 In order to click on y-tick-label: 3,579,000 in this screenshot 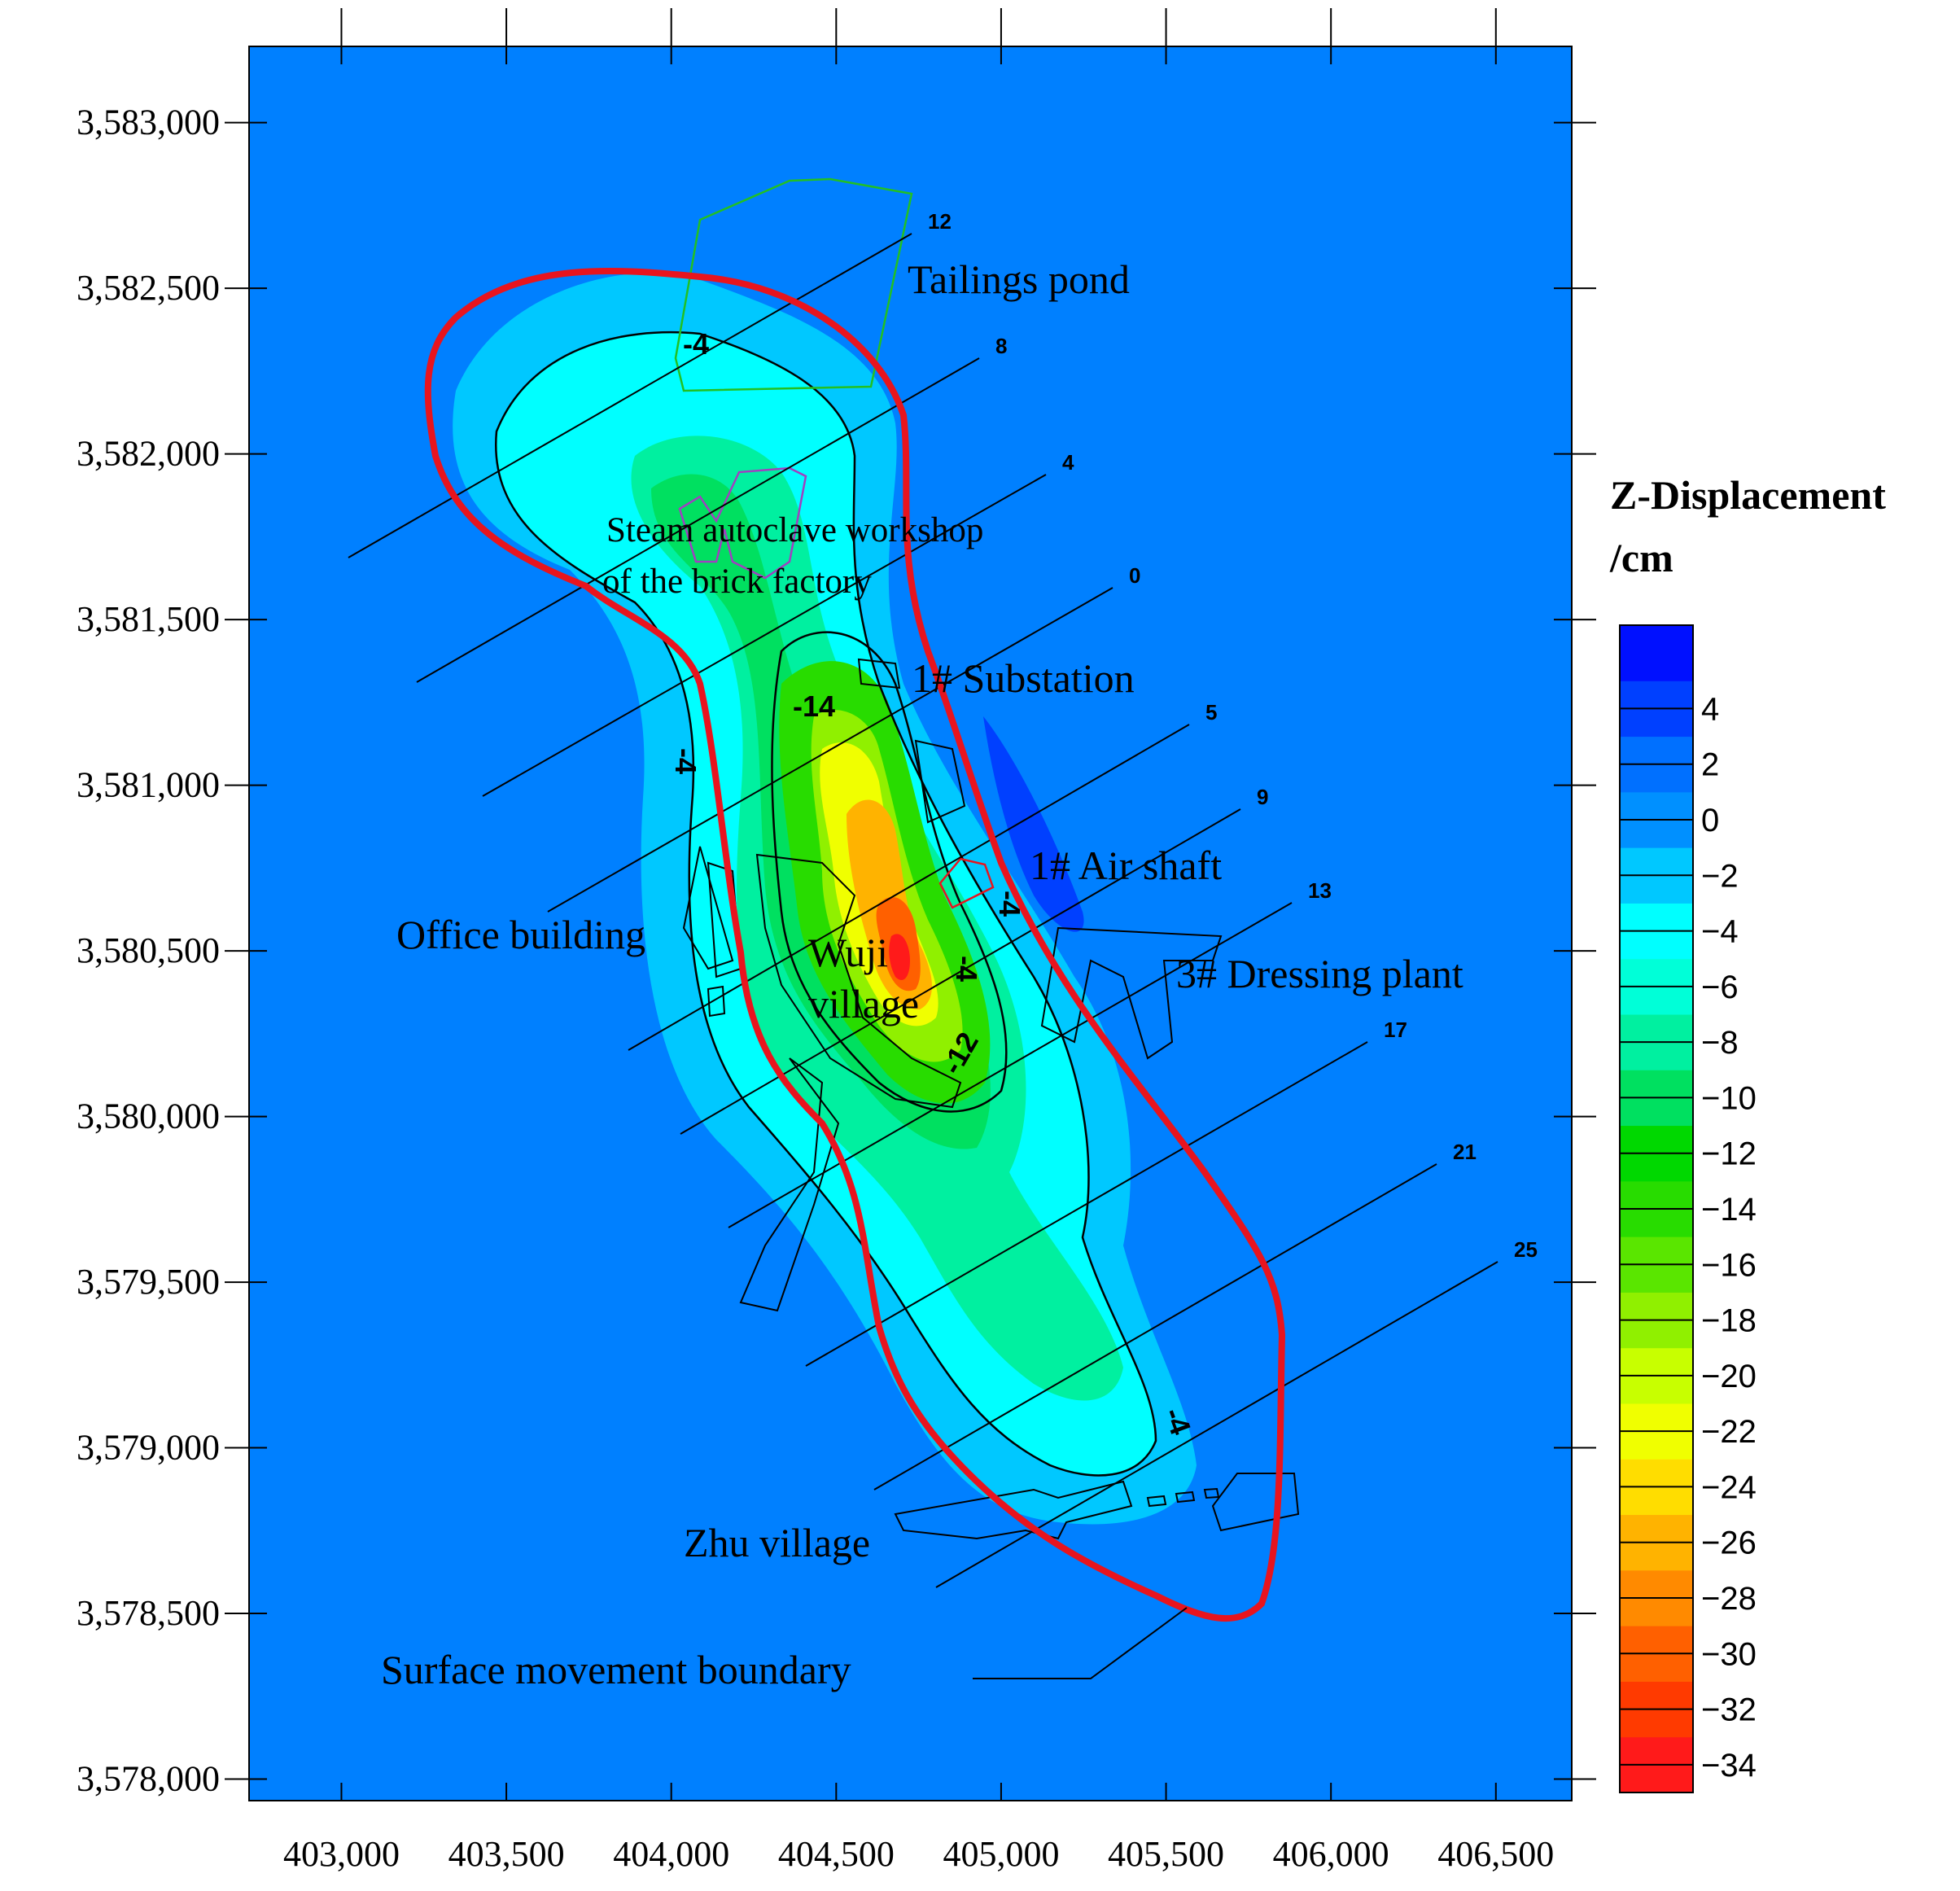, I will do `click(148, 1448)`.